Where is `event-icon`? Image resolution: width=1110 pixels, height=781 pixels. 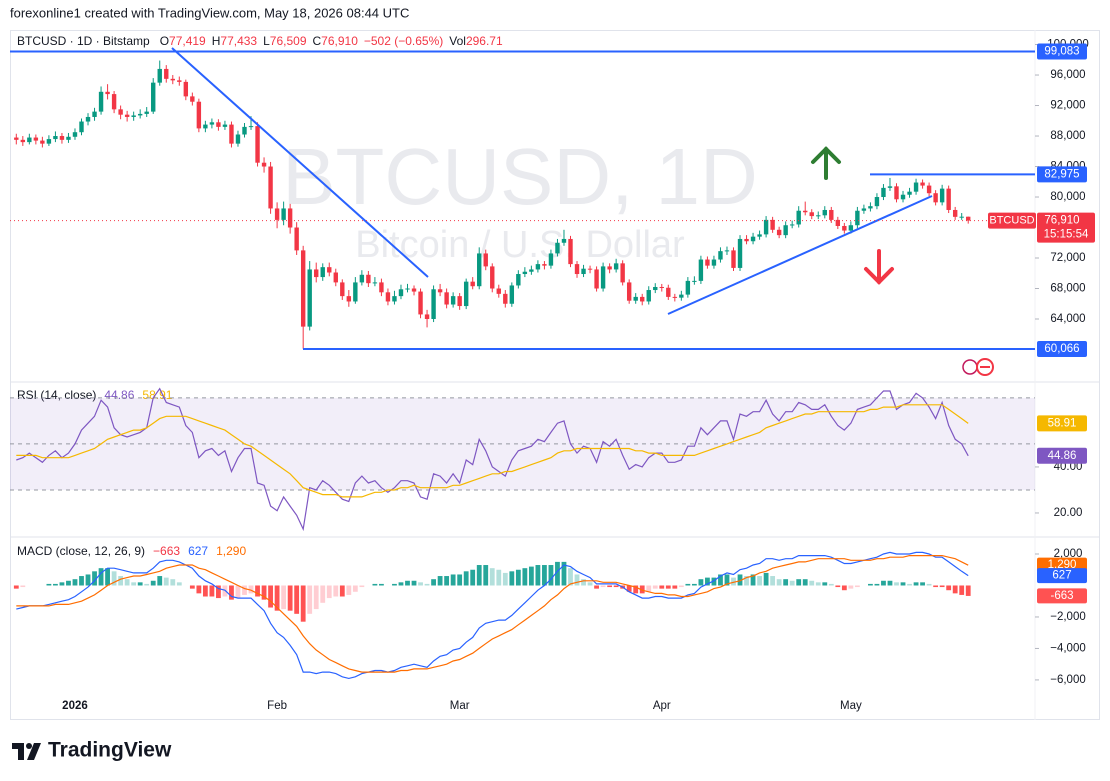 event-icon is located at coordinates (978, 367).